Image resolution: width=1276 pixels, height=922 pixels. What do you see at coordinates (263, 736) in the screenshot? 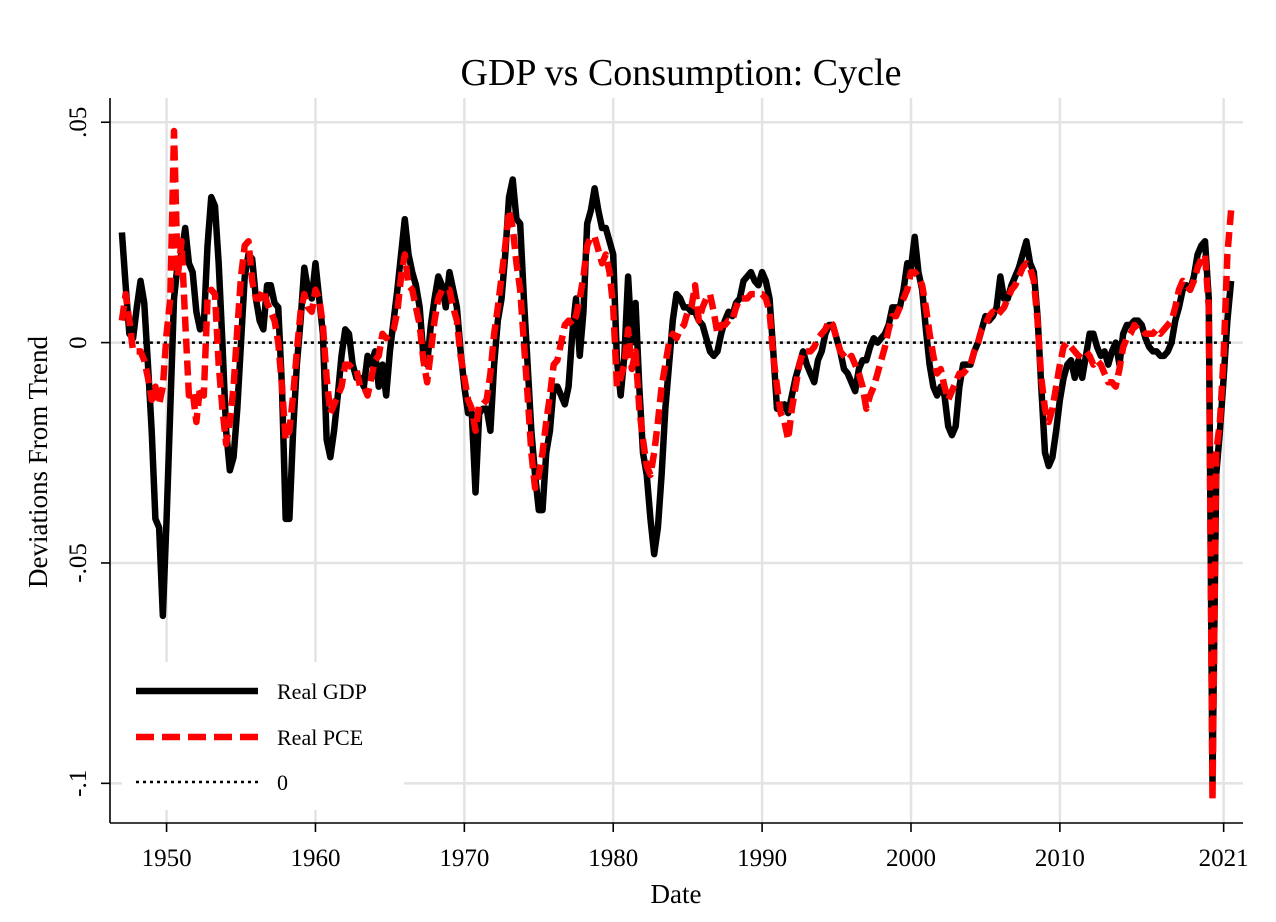
I see `legend: Real GDP Real PCE 0` at bounding box center [263, 736].